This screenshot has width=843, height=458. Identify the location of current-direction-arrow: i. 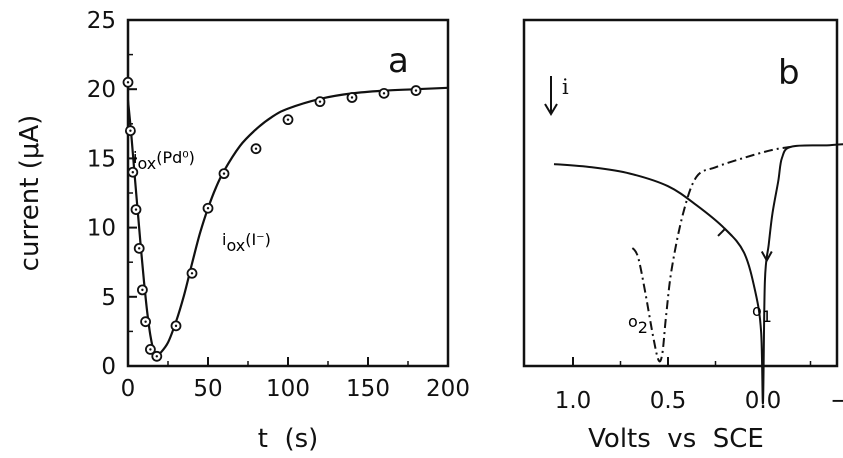
(556, 95).